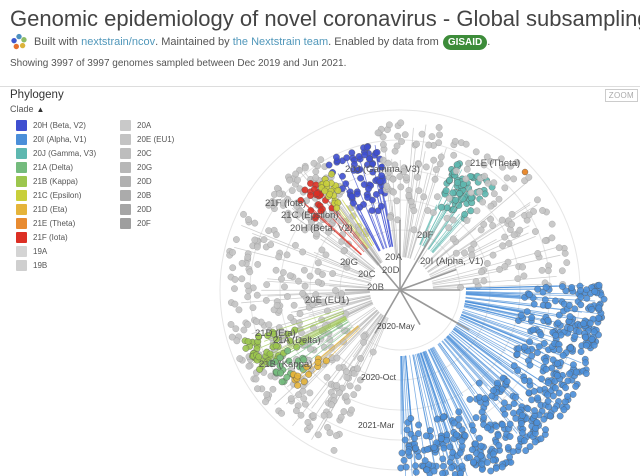  What do you see at coordinates (172, 223) in the screenshot?
I see `legend-item: 20F` at bounding box center [172, 223].